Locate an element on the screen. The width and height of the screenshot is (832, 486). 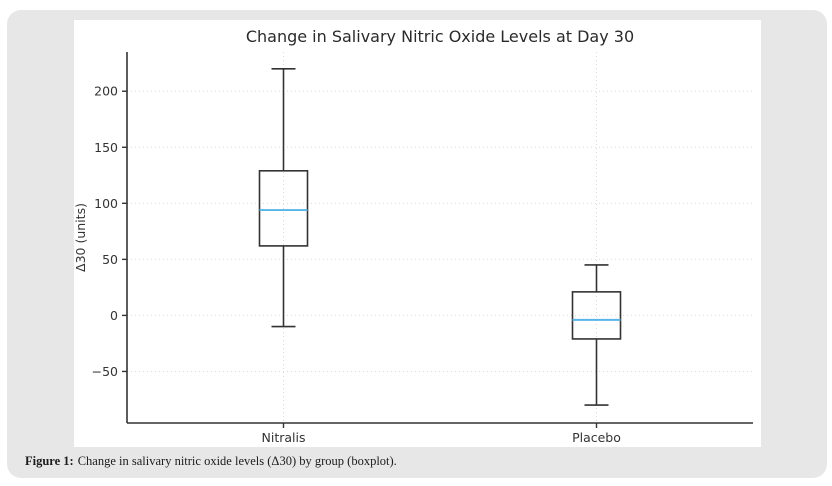
x-category-label: Placebo is located at coordinates (596, 437).